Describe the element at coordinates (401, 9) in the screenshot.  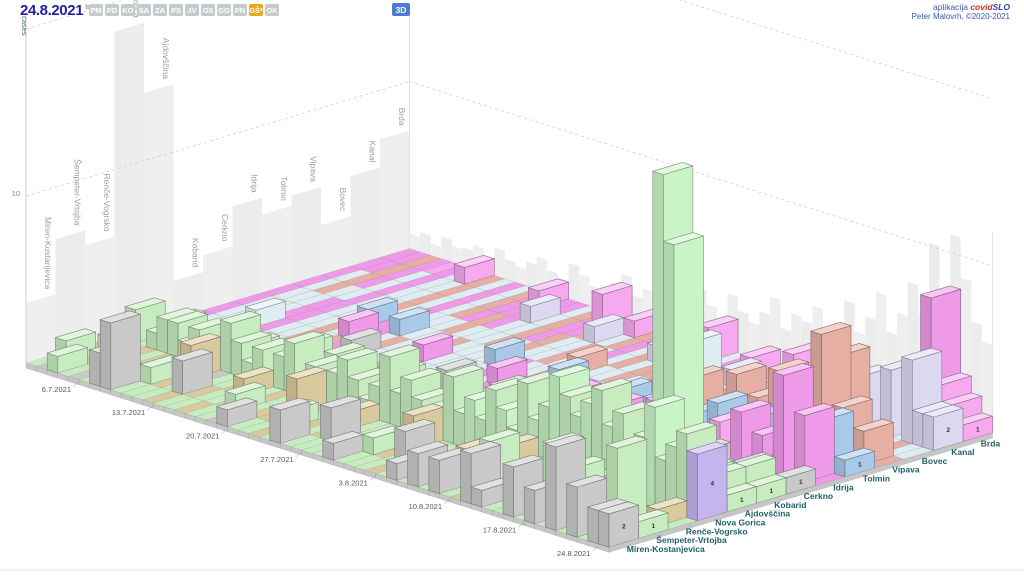
I see `view-3d-button: 3D` at that location.